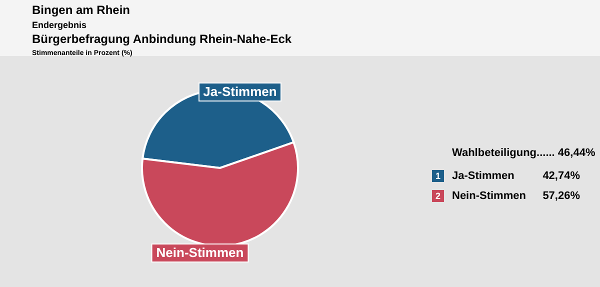  Describe the element at coordinates (561, 196) in the screenshot. I see `data-label: 57,26%` at that location.